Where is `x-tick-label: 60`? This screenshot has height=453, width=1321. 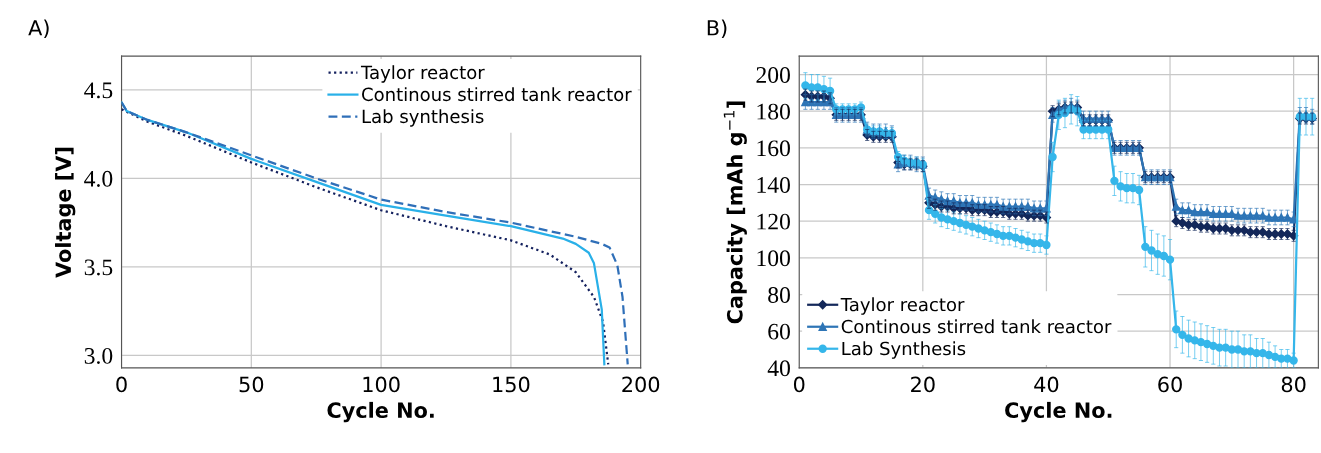 x-tick-label: 60 is located at coordinates (1170, 384).